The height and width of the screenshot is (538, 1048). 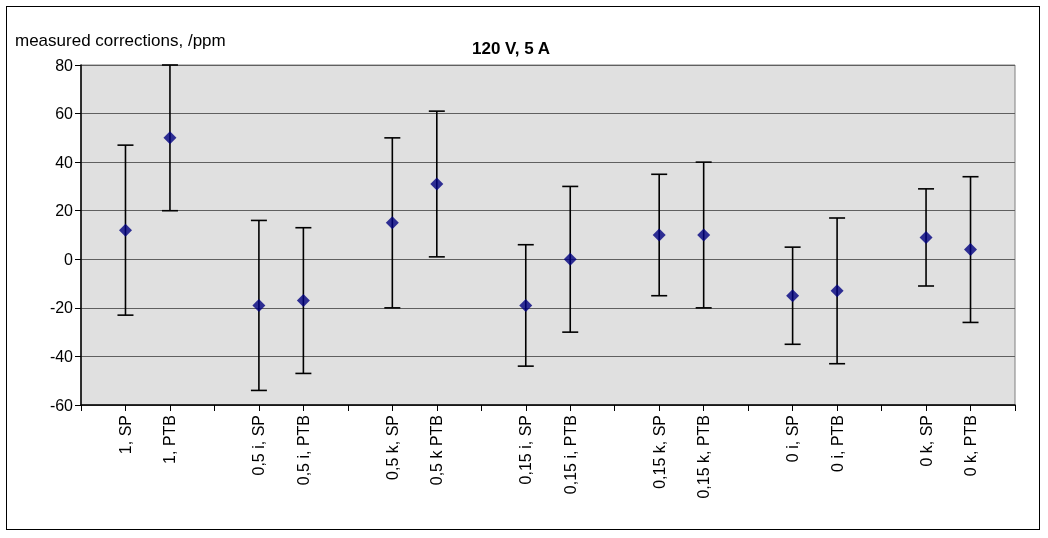 I want to click on x-tick-label: 0,5 i, SP, so click(x=259, y=445).